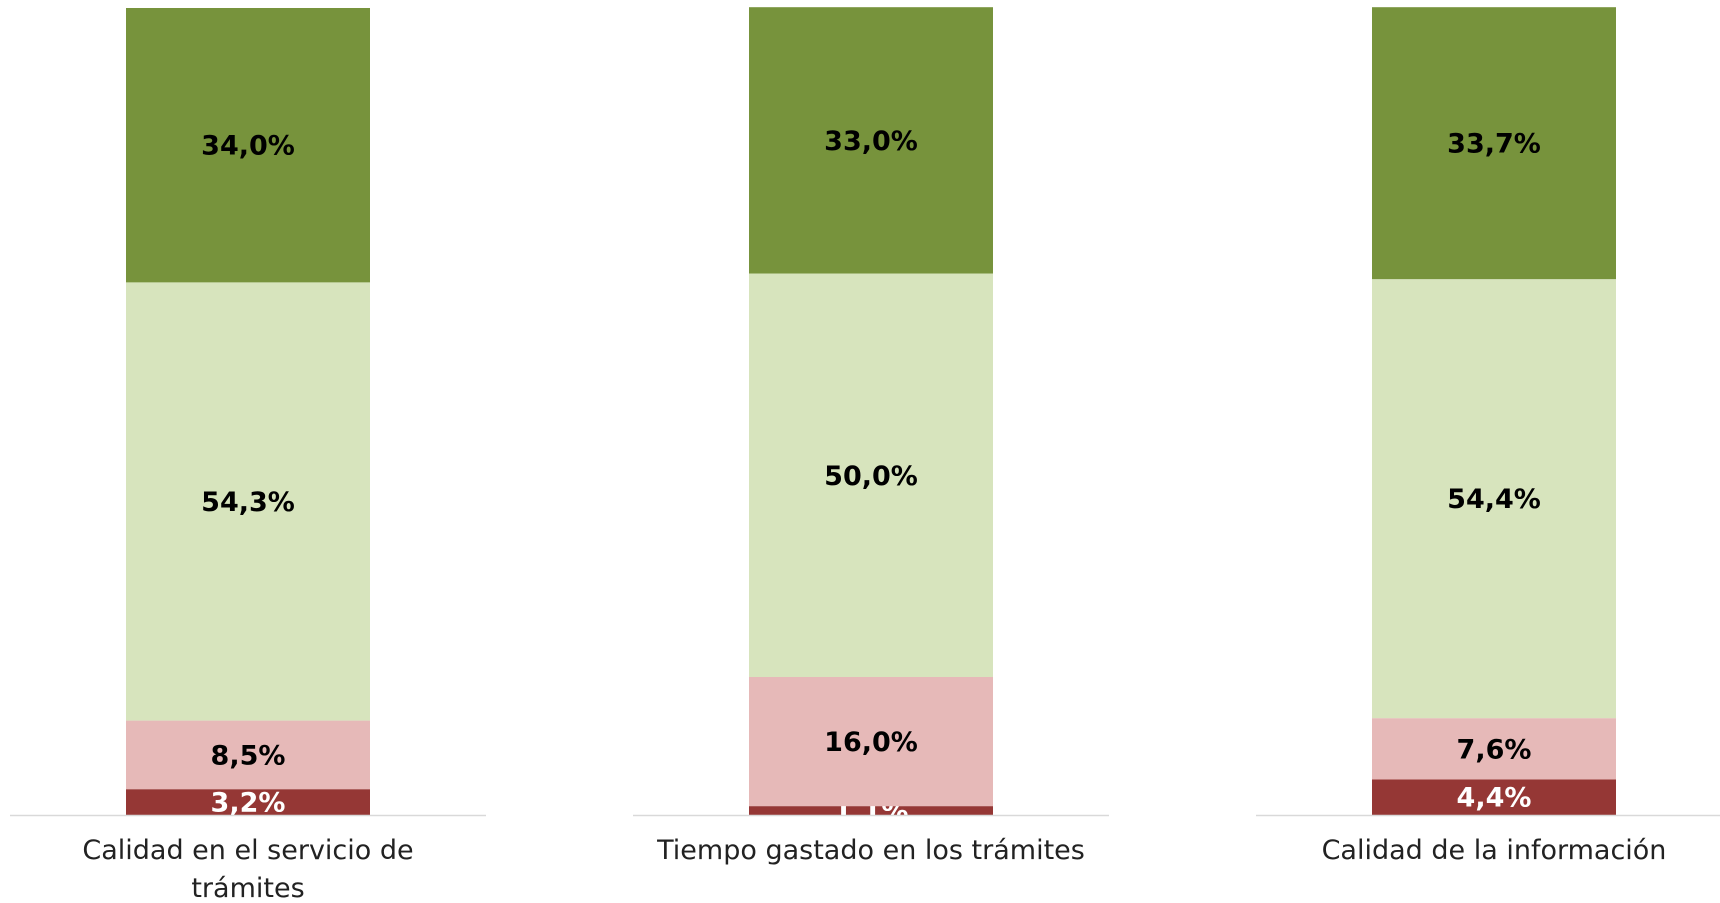  I want to click on data-label: 8,5%, so click(248, 755).